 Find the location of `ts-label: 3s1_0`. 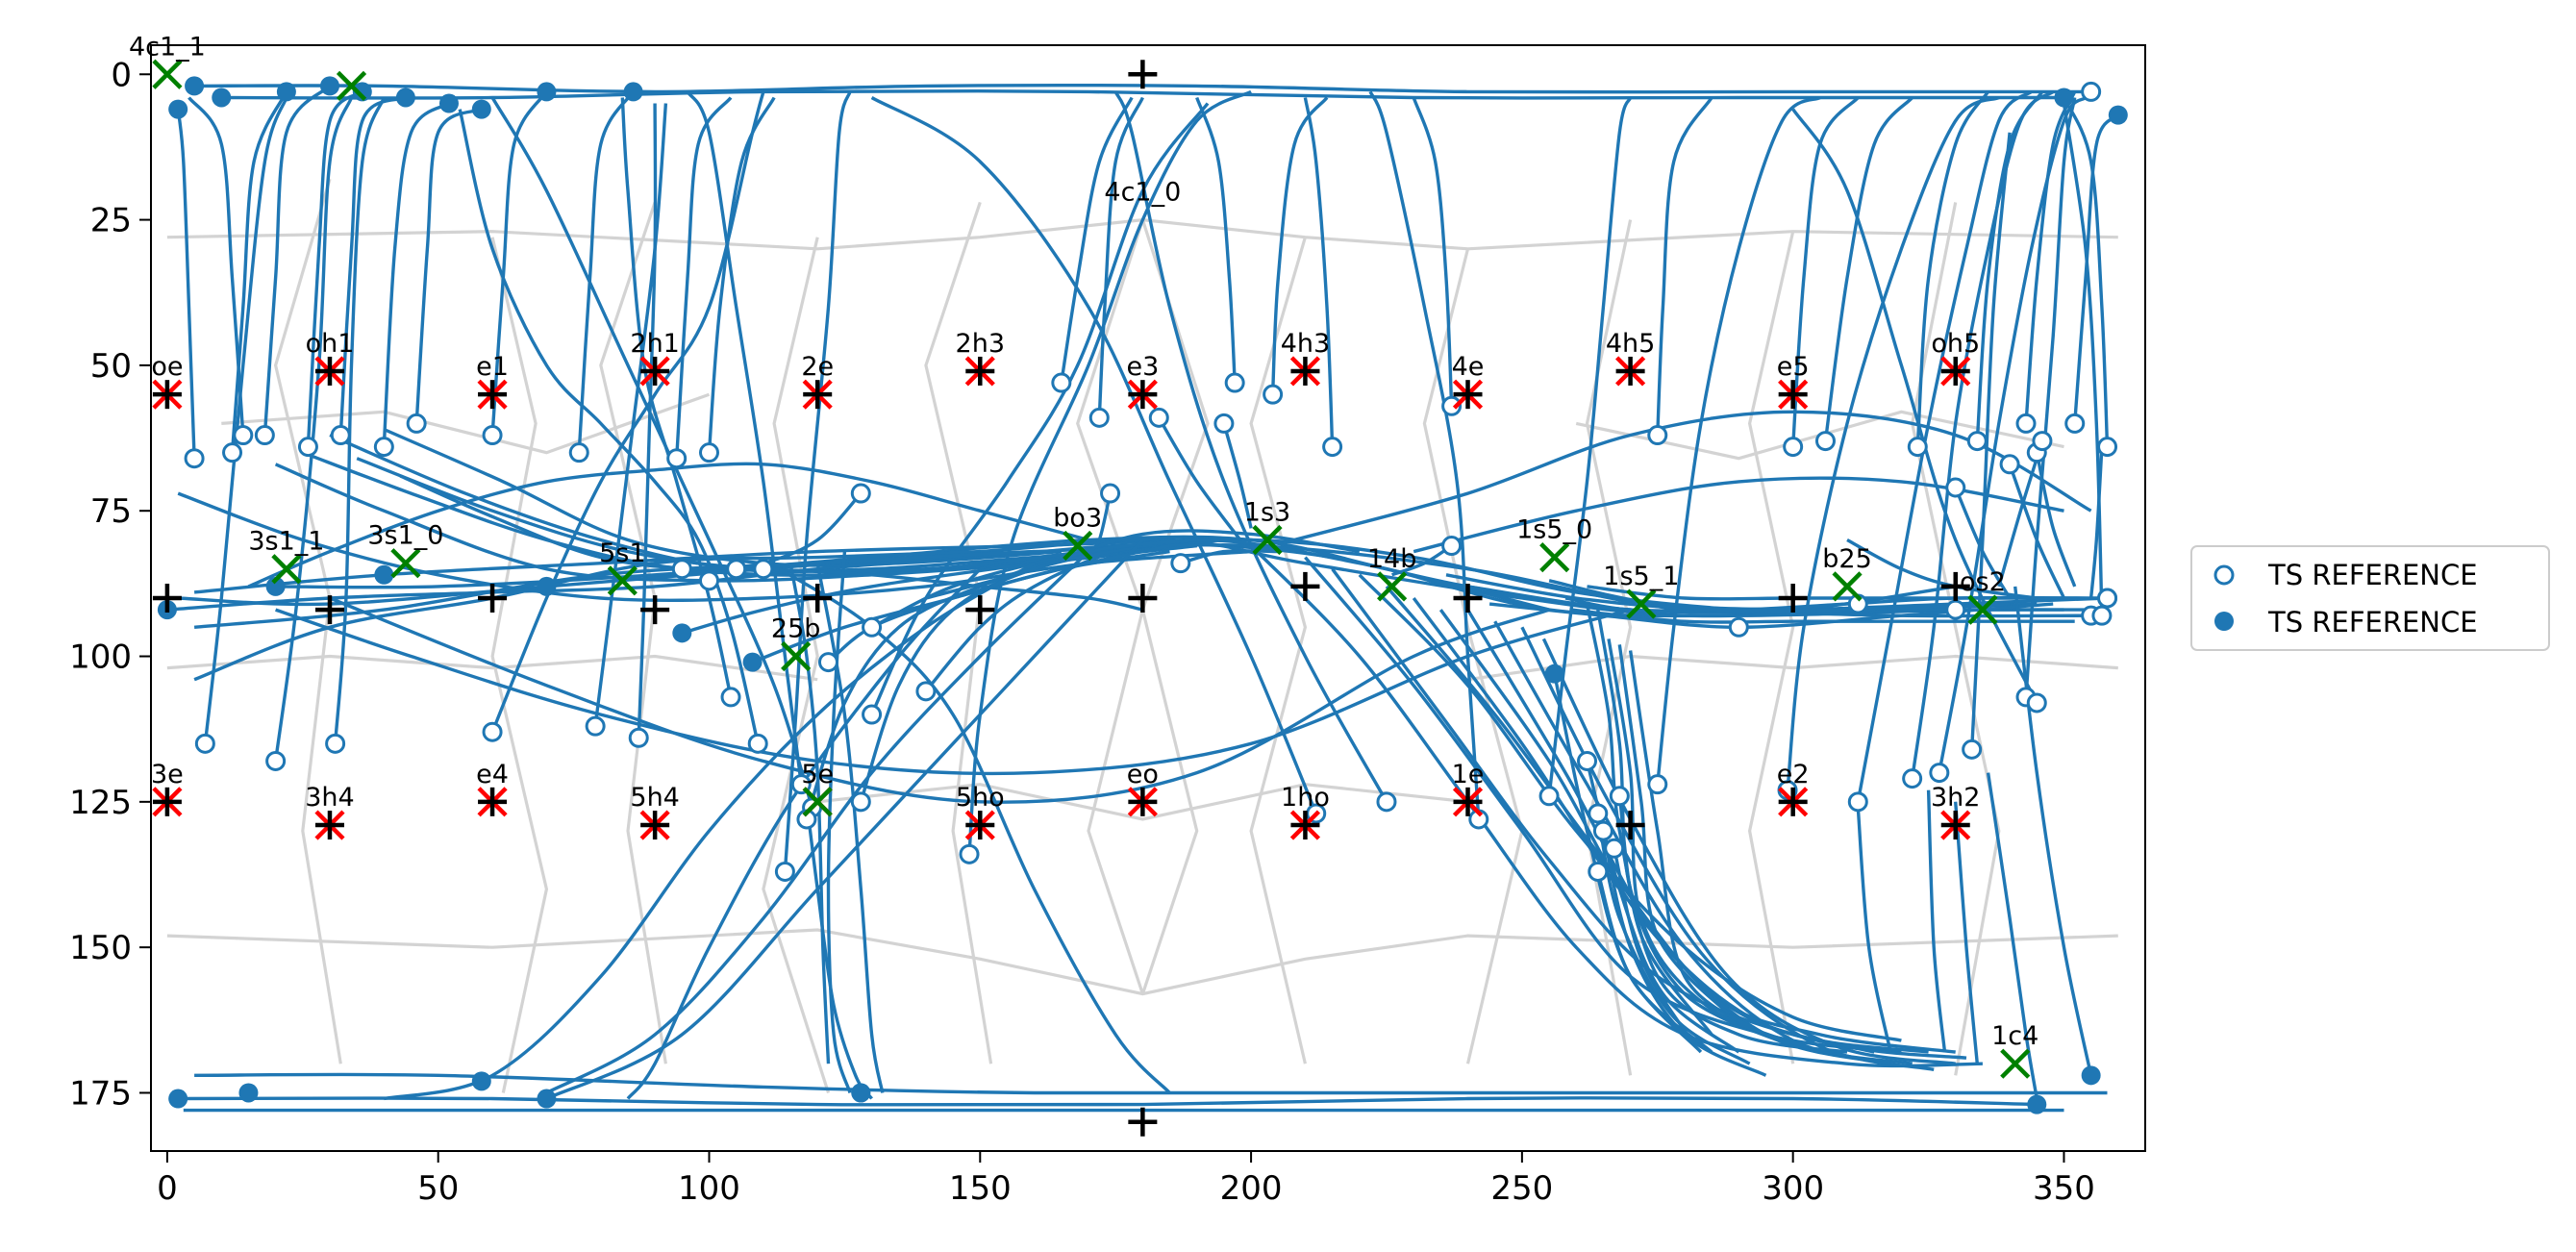

ts-label: 3s1_0 is located at coordinates (405, 536).